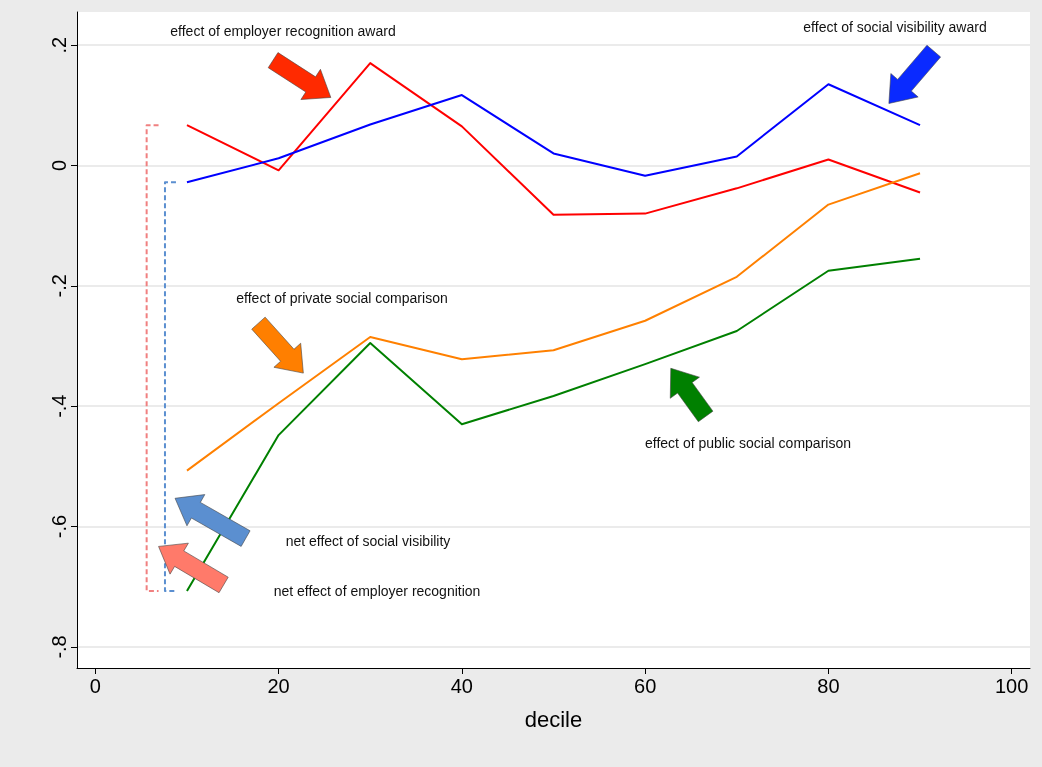 The height and width of the screenshot is (767, 1042). I want to click on y-tick-label: .2, so click(59, 45).